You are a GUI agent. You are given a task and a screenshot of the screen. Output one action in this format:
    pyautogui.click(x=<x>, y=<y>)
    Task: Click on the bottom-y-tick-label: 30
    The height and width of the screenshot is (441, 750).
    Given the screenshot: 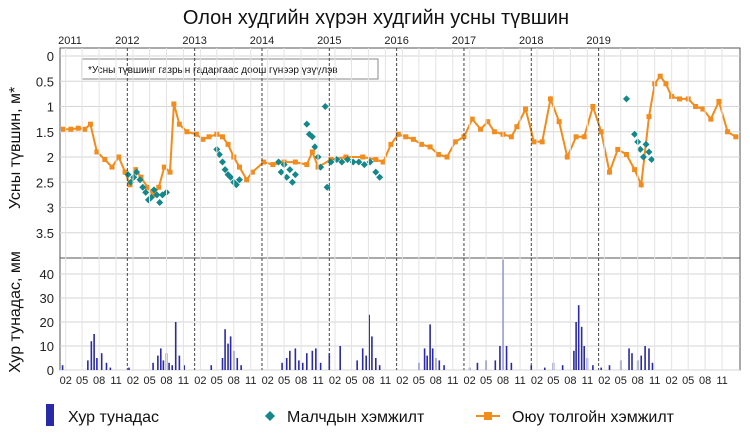 What is the action you would take?
    pyautogui.click(x=47, y=298)
    